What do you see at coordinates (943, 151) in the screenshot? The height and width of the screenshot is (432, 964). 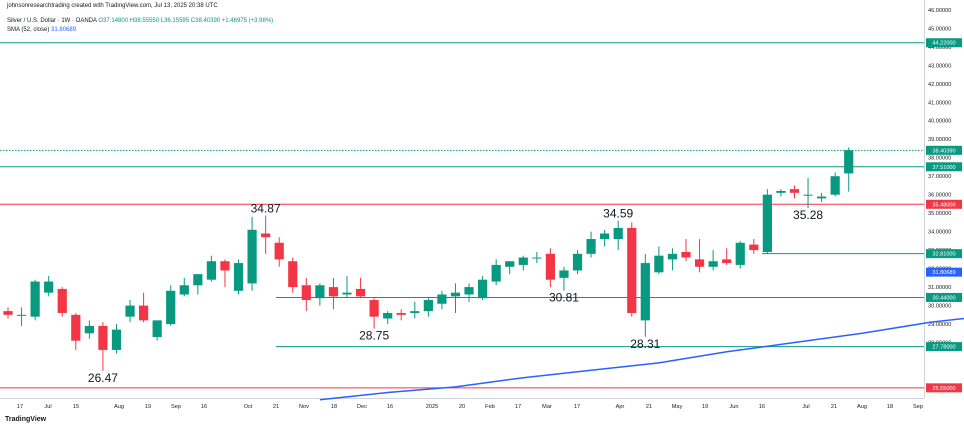 I see `price-label-text: 38.40390` at bounding box center [943, 151].